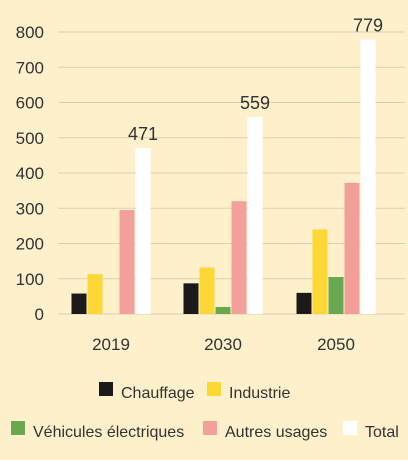  I want to click on legend-label: Autres usages, so click(276, 432).